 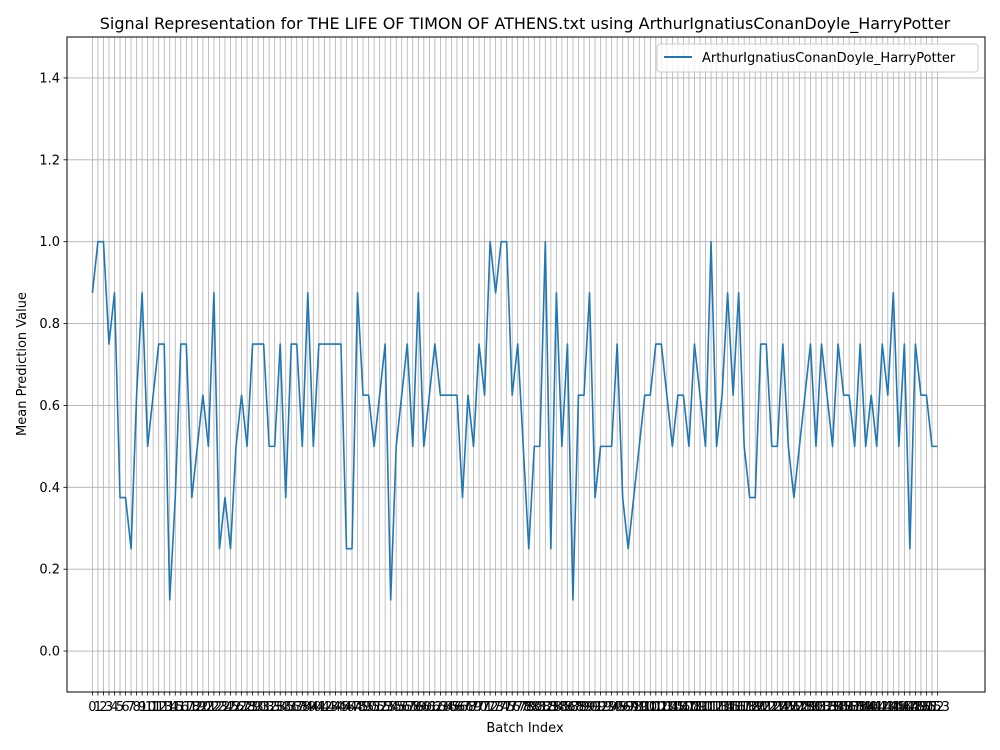 I want to click on x-tick-label: 97, so click(x=628, y=707).